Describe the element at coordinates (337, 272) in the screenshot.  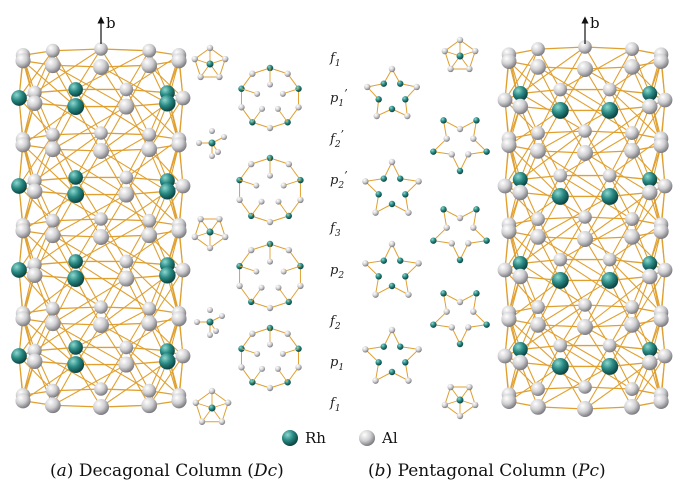
I see `layer-label: p2` at that location.